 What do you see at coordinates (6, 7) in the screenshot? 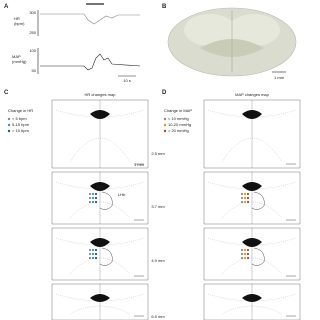
I see `panel-label: A` at bounding box center [6, 7].